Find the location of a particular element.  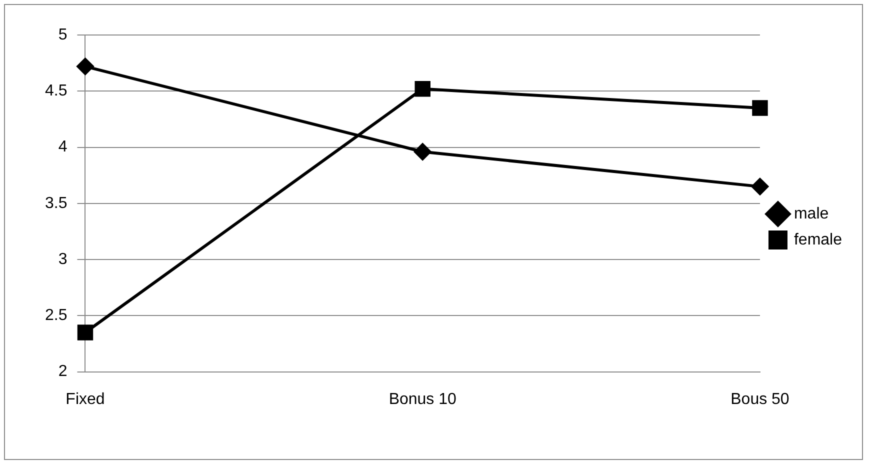

legend-label: female is located at coordinates (818, 239).